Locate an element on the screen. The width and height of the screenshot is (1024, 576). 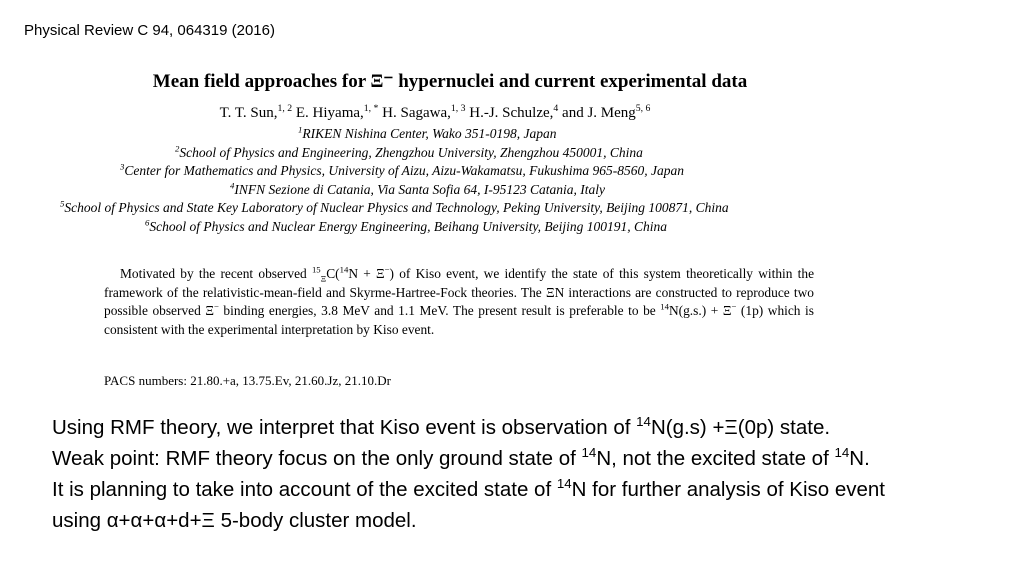
author: T. T. Sun,1, 2 is located at coordinates (256, 112).